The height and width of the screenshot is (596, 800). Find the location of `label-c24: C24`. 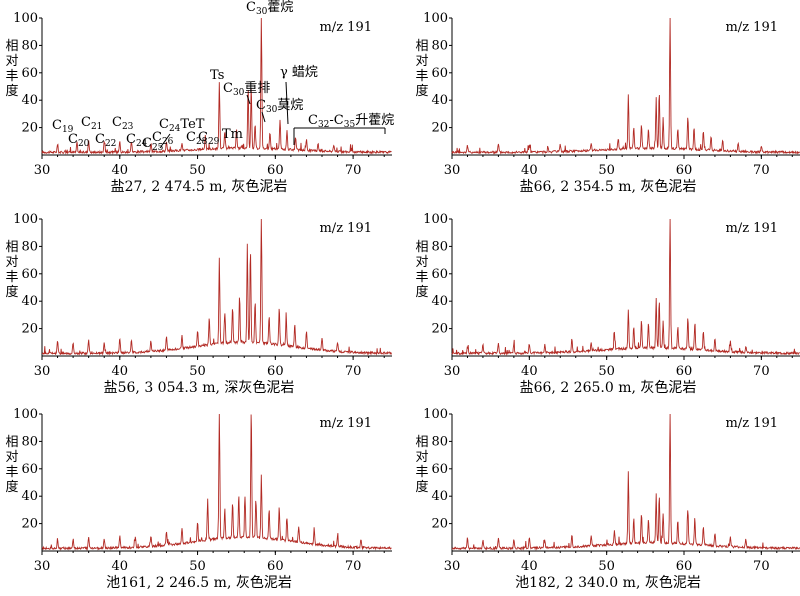

label-c24: C24 is located at coordinates (137, 140).